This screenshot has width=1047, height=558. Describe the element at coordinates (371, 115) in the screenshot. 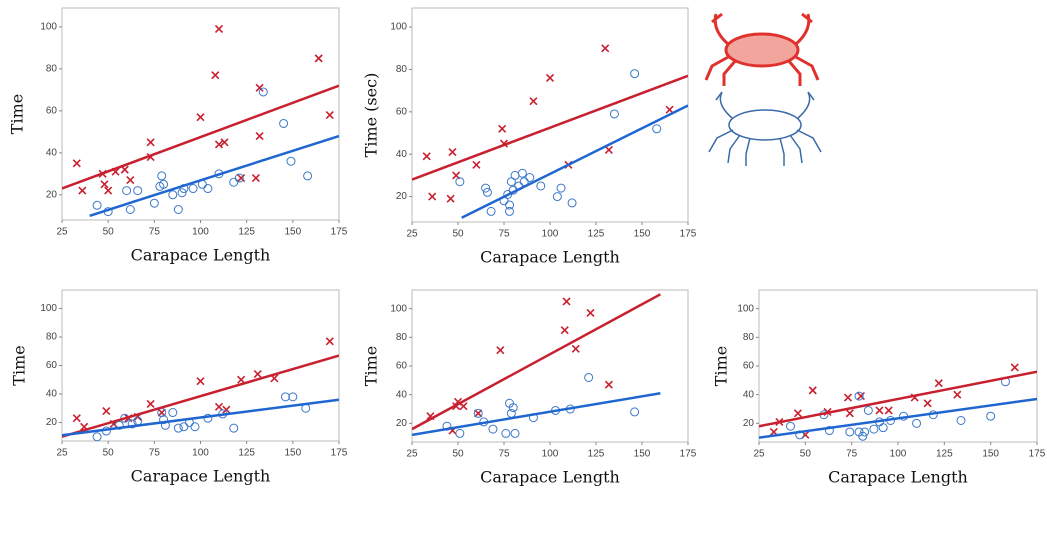

I see `y-axis-label: Time (sec)` at that location.